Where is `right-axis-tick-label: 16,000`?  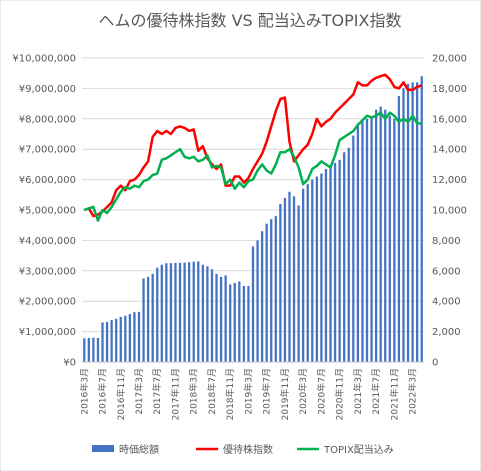
right-axis-tick-label: 16,000 is located at coordinates (449, 119).